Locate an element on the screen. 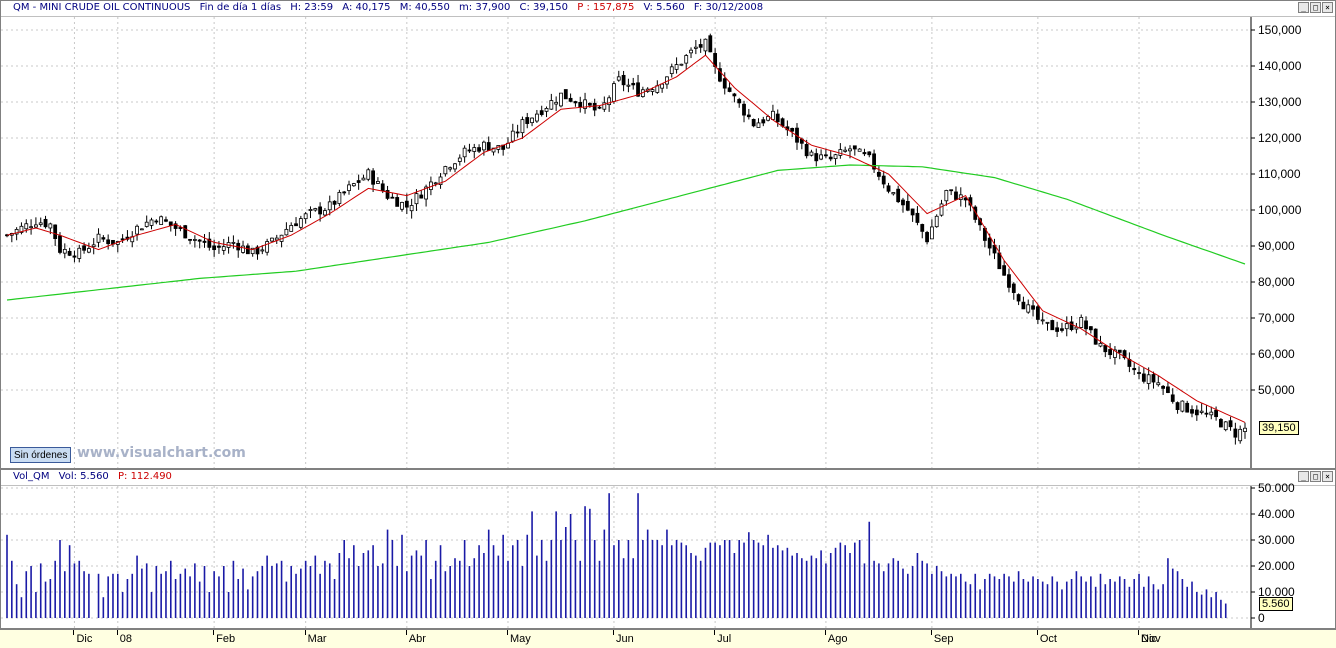  header-period: Fin de día 1 días is located at coordinates (240, 7).